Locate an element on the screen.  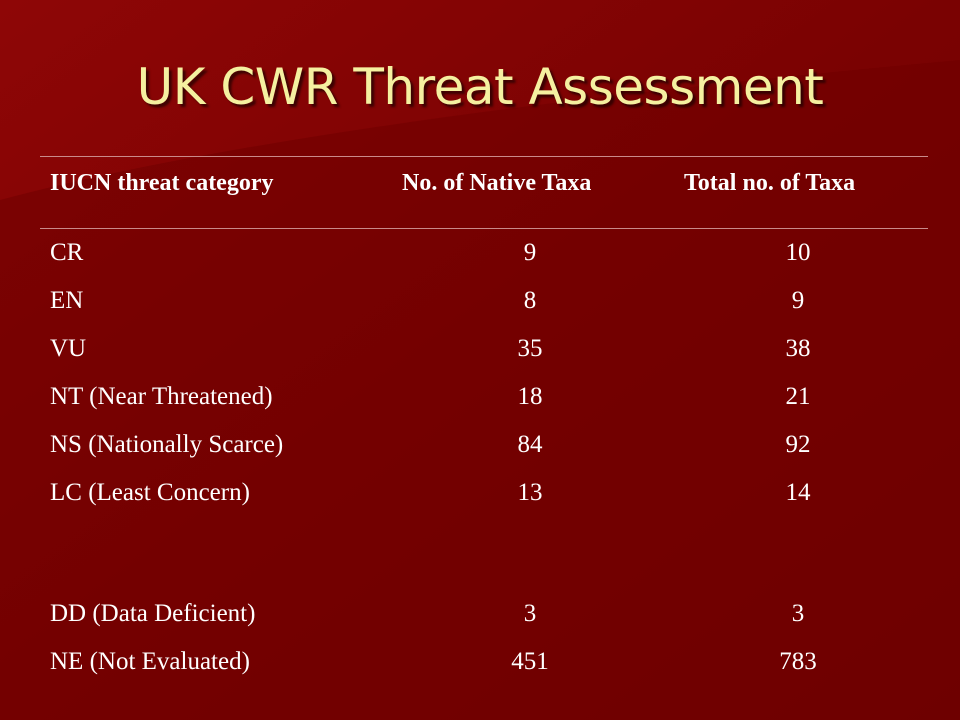
row-ne-category: NE (Not Evaluated) is located at coordinates (150, 661).